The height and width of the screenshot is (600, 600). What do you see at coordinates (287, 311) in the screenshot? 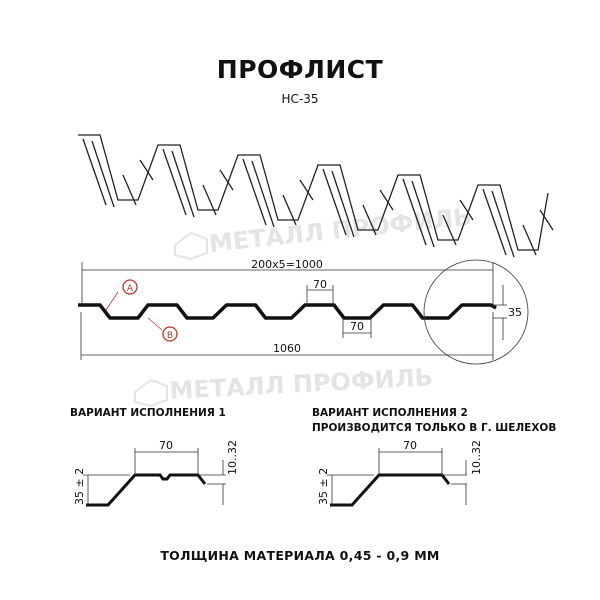
I see `profile-line` at bounding box center [287, 311].